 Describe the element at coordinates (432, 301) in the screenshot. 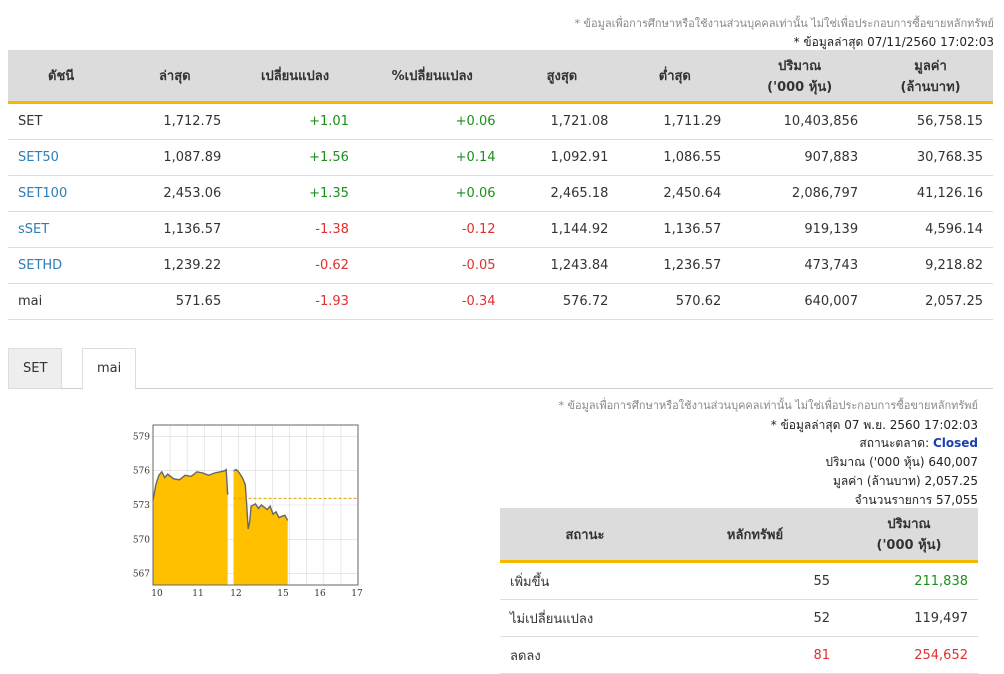

I see `pct-change-value: -0.34` at that location.